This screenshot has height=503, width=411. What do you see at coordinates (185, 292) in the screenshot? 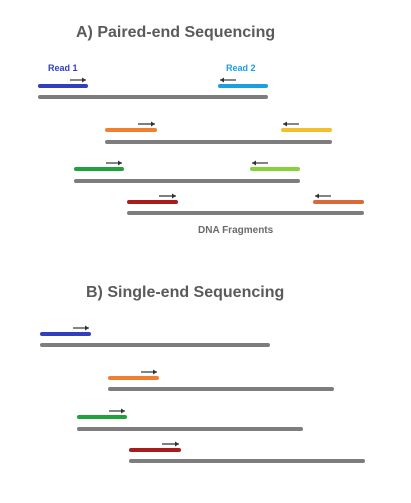
I see `single-end-title: B) Single-end Sequencing` at bounding box center [185, 292].